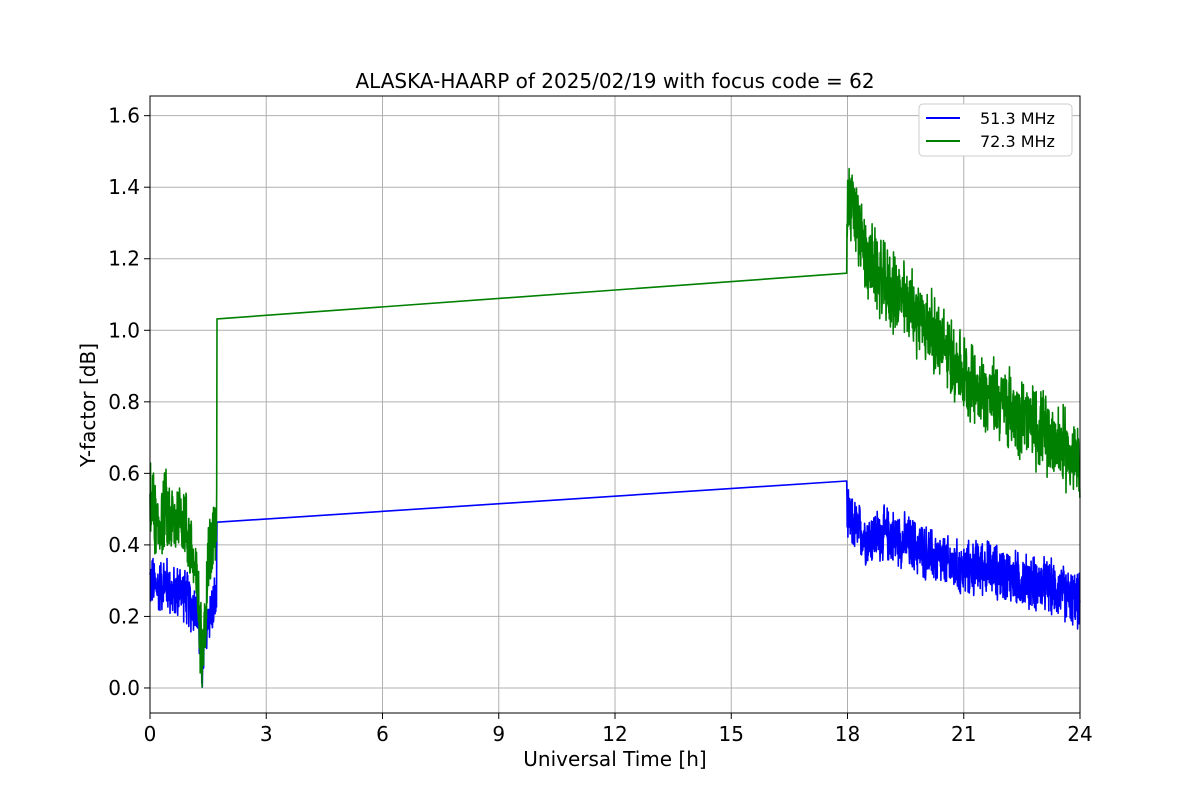  Describe the element at coordinates (124, 259) in the screenshot. I see `y-tick-label: 1.2` at that location.